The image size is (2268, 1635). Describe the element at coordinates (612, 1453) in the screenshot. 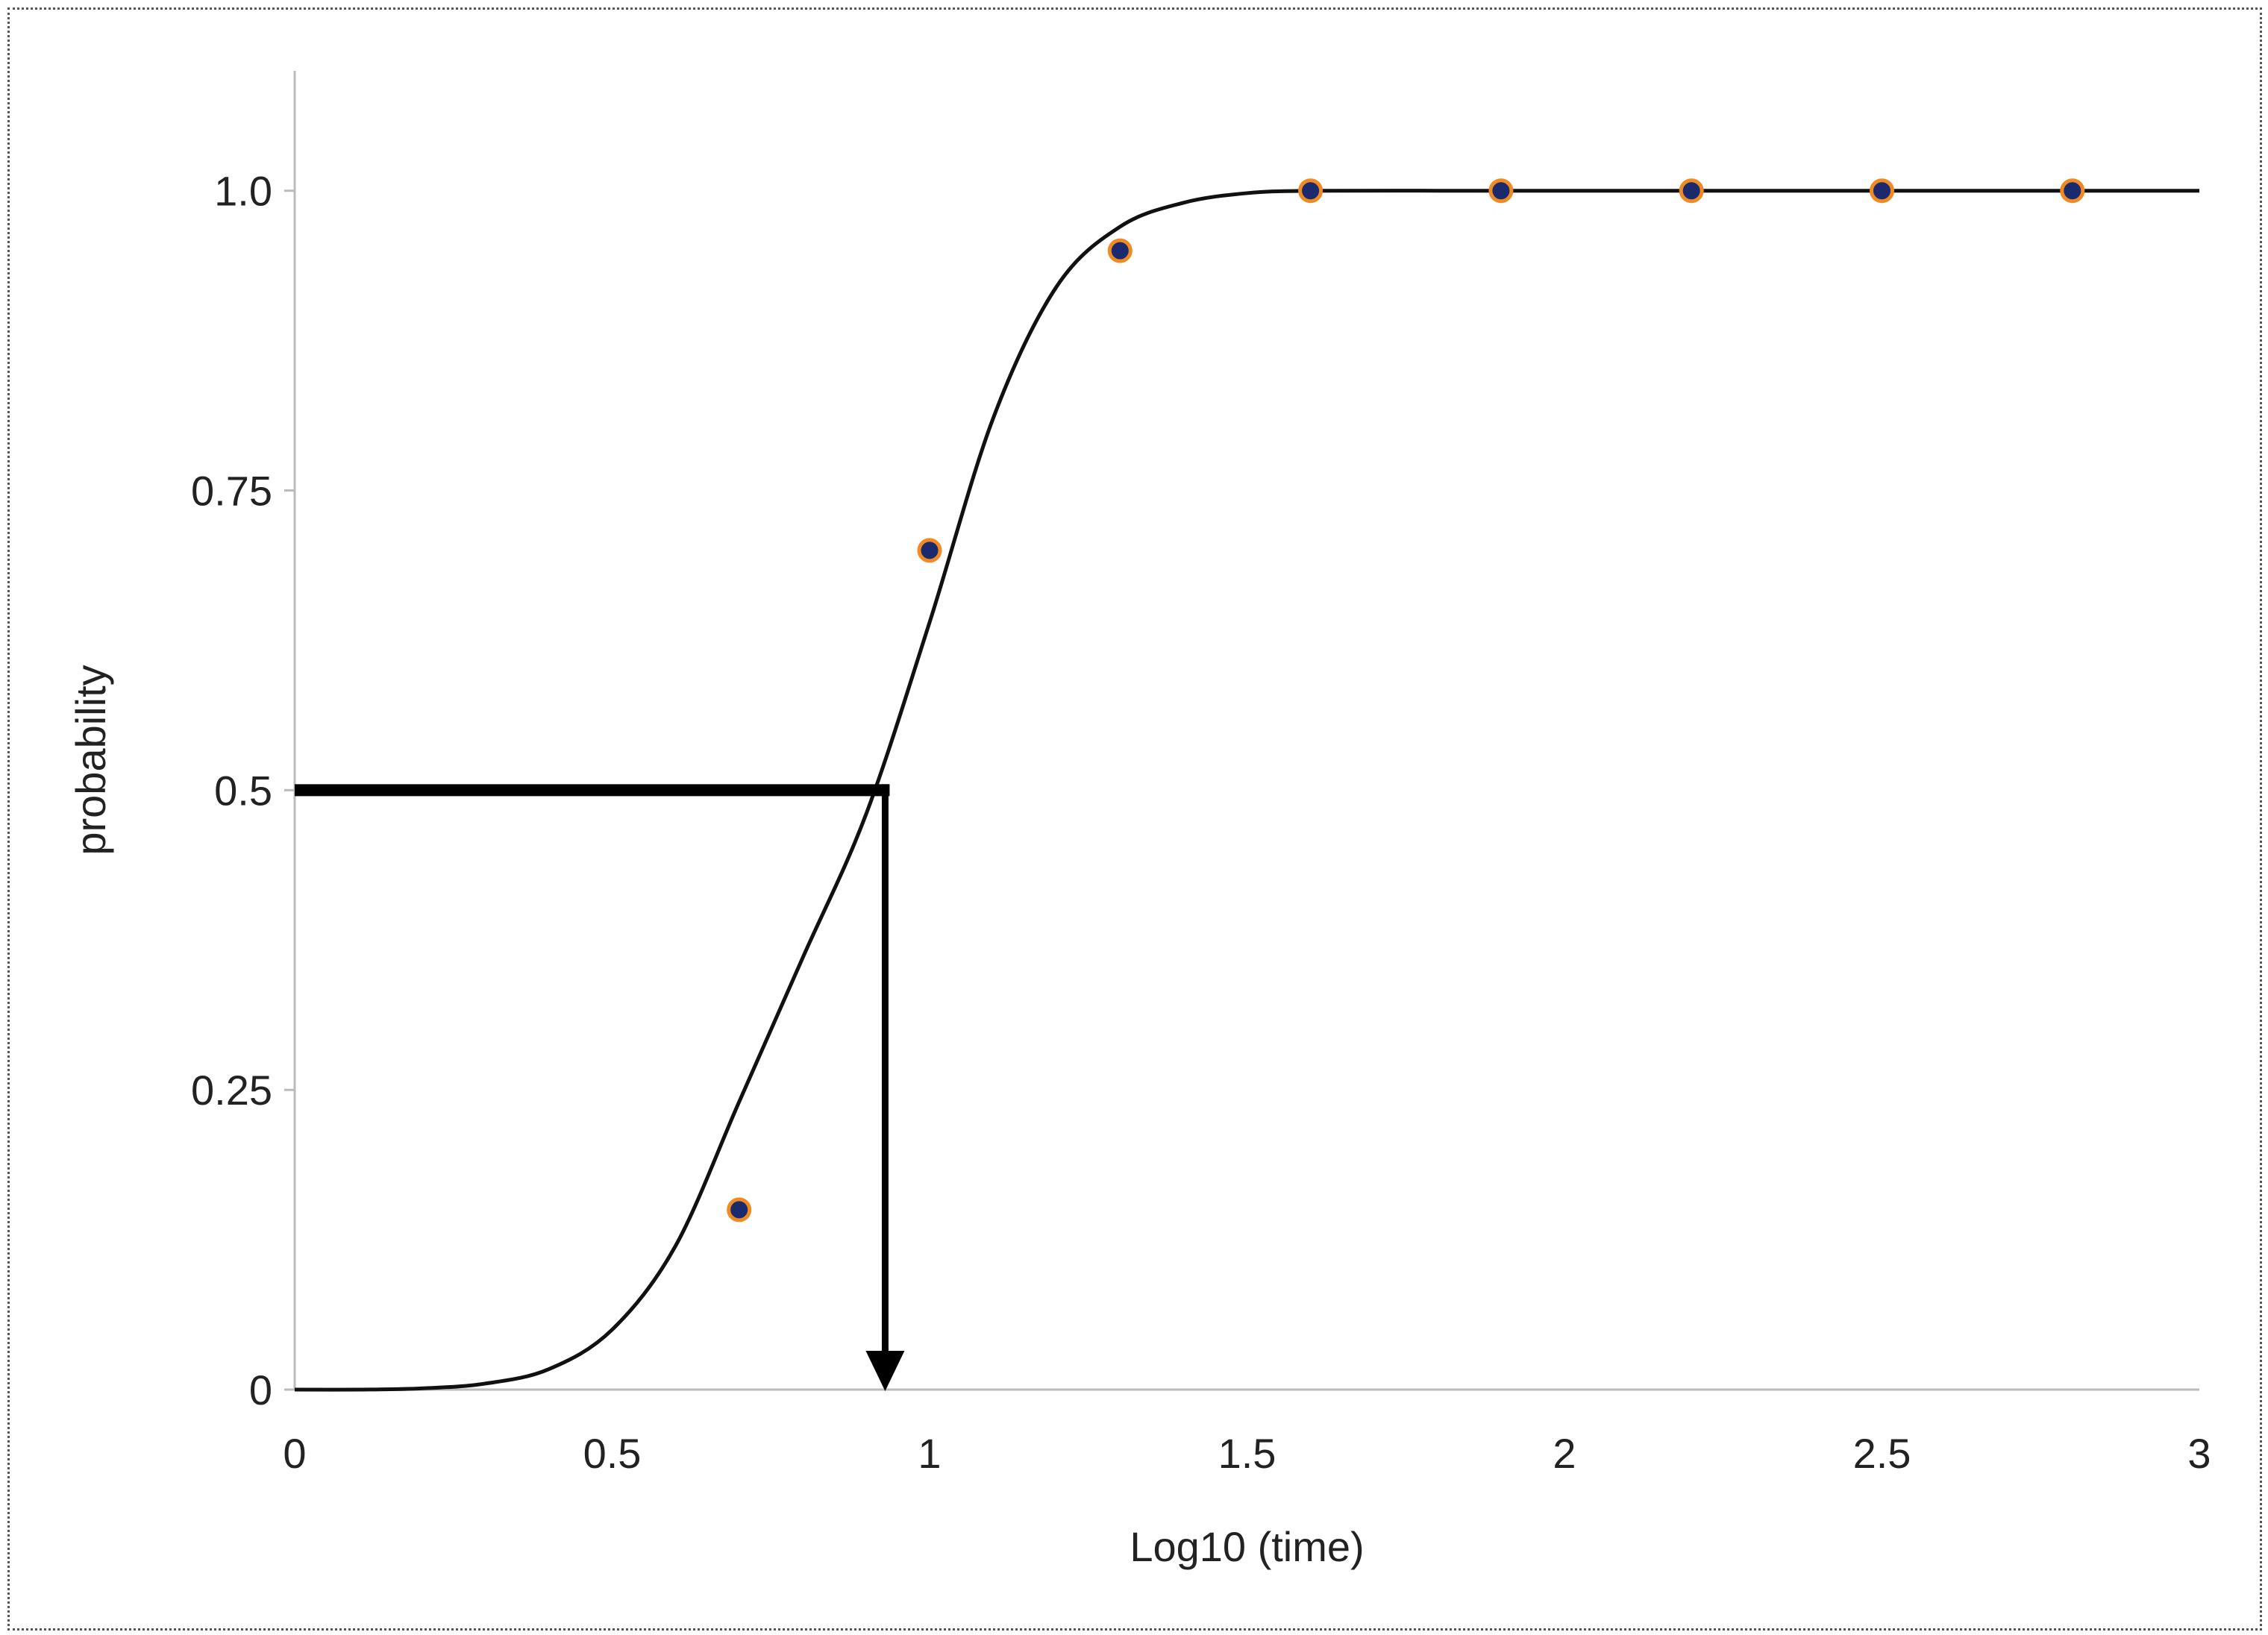

I see `x-tick-label: 0.5` at that location.